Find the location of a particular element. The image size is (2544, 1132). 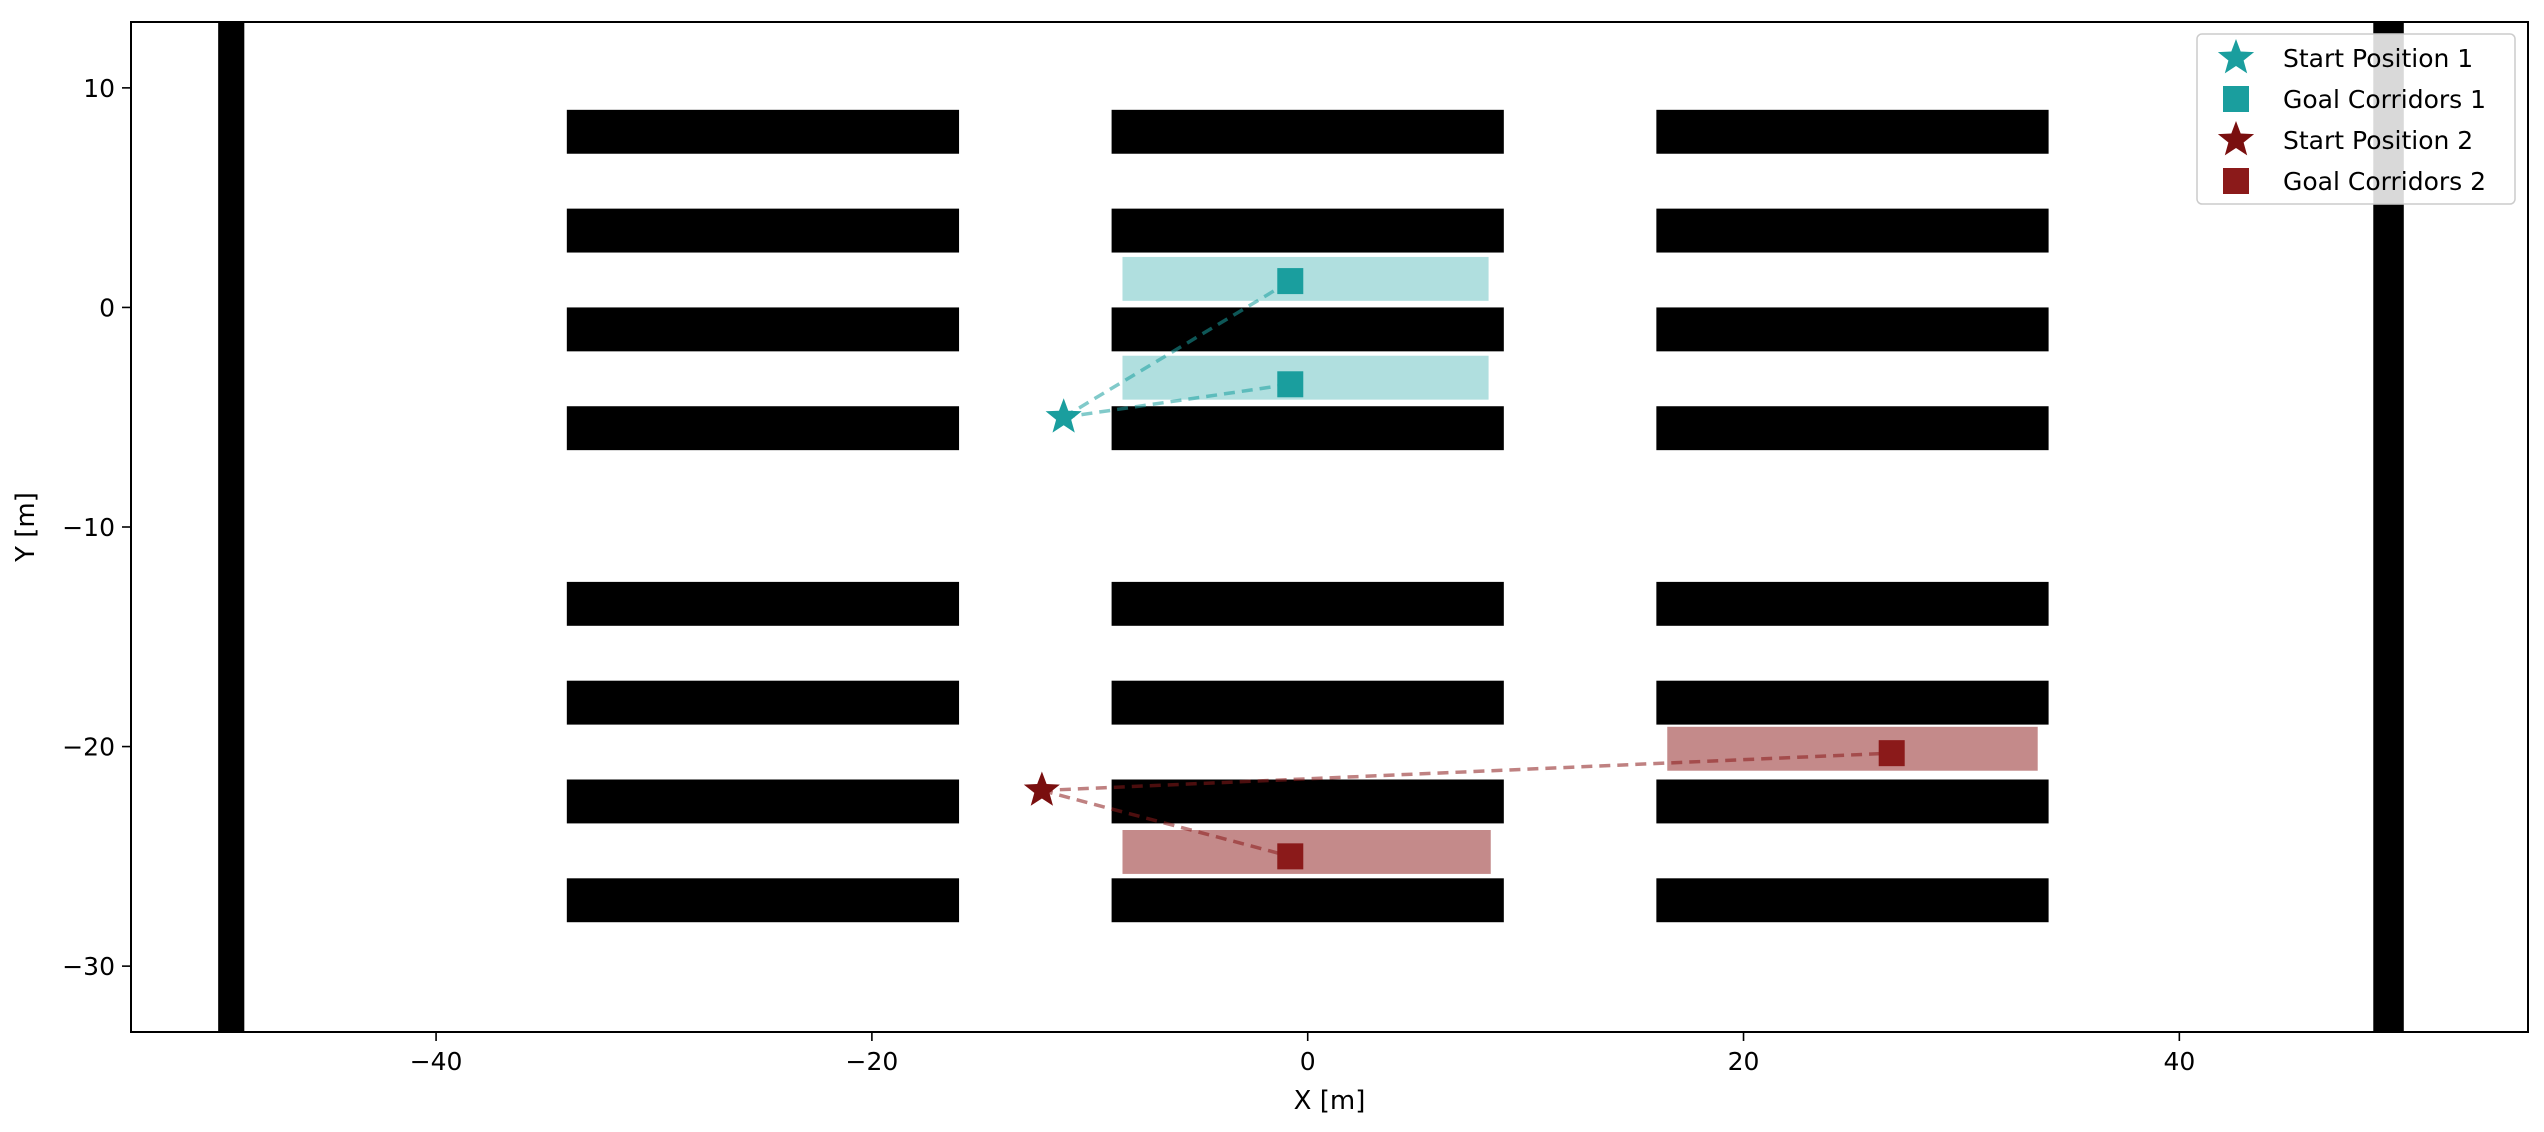

y-tick-label: 0 is located at coordinates (107, 307).